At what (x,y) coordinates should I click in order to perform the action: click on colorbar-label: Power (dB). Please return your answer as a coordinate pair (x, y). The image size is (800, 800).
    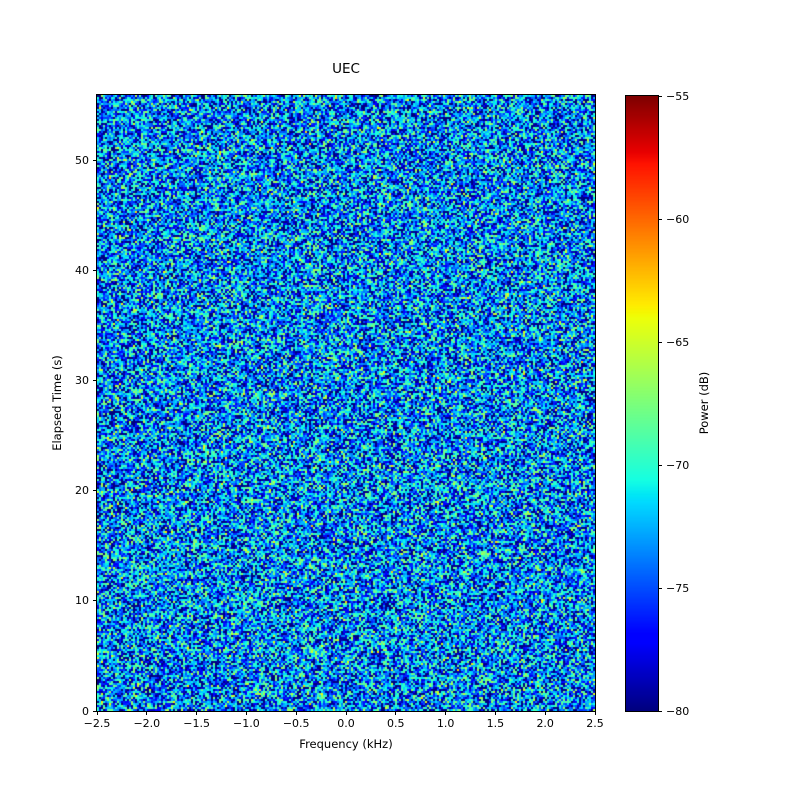
    Looking at the image, I should click on (704, 403).